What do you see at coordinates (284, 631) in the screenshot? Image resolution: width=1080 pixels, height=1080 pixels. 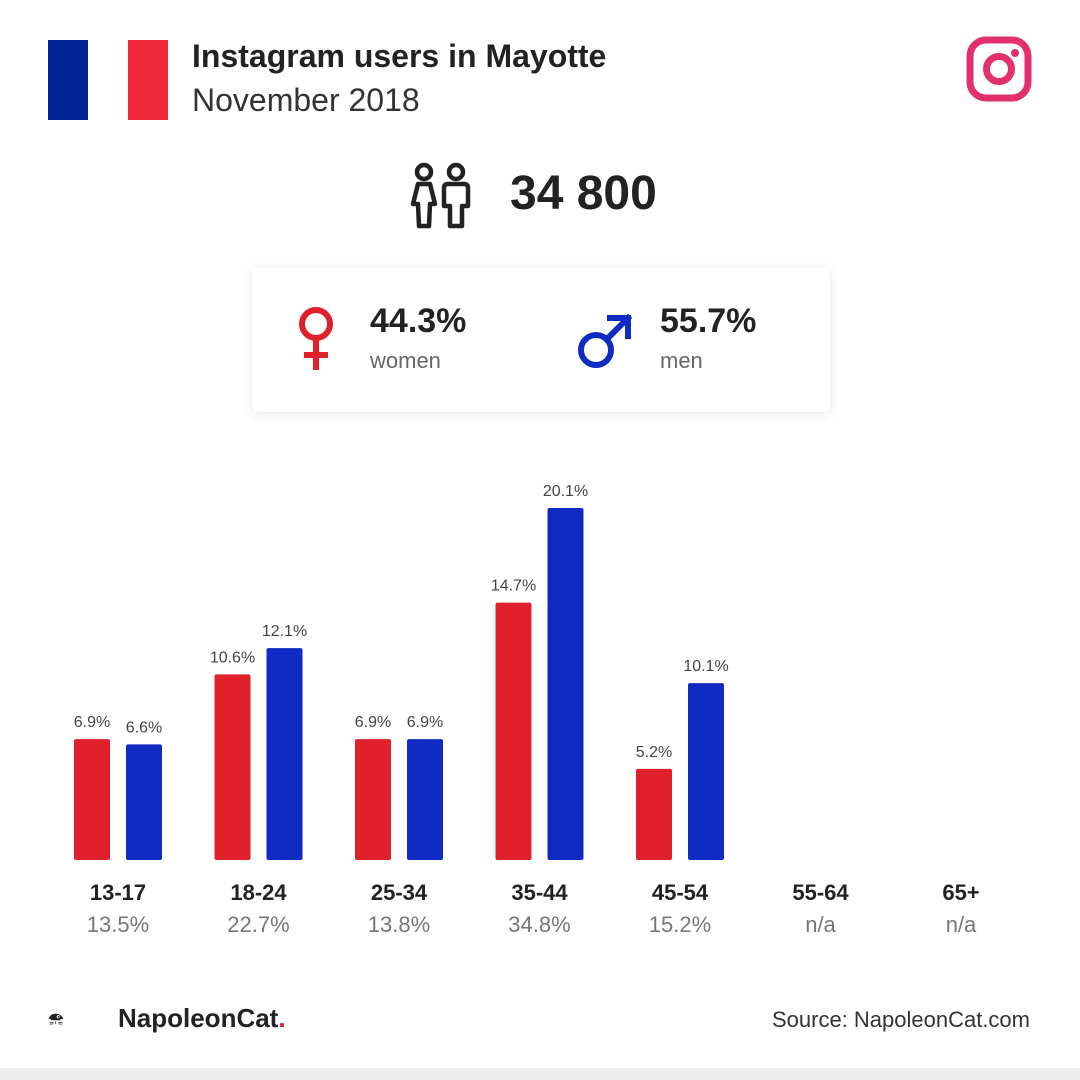 I see `data-label-men-18-24: 12.1%` at bounding box center [284, 631].